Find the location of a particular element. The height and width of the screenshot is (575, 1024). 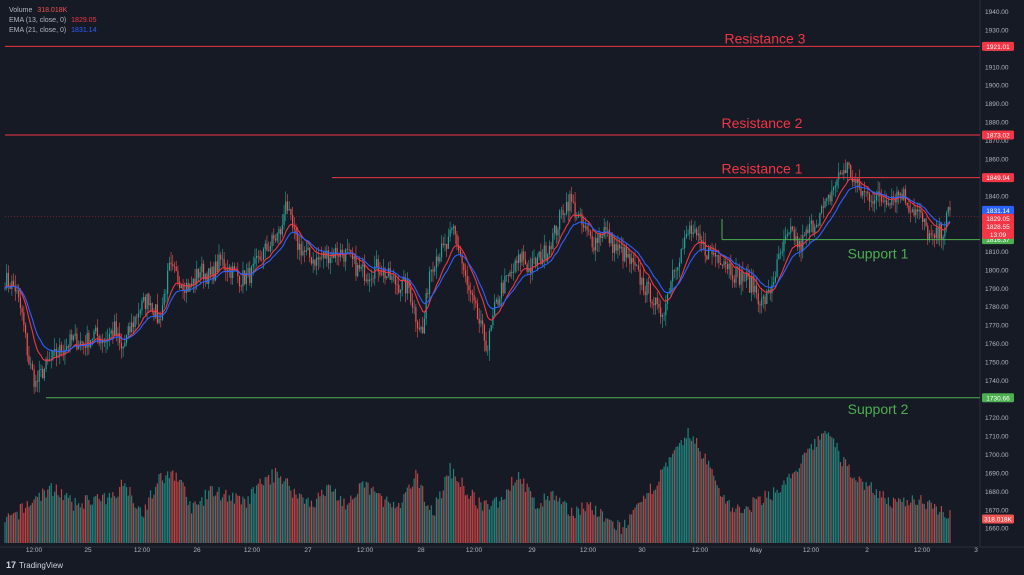

legend-ema21: EMA (21, close, 0) 1831.14 is located at coordinates (52, 31).